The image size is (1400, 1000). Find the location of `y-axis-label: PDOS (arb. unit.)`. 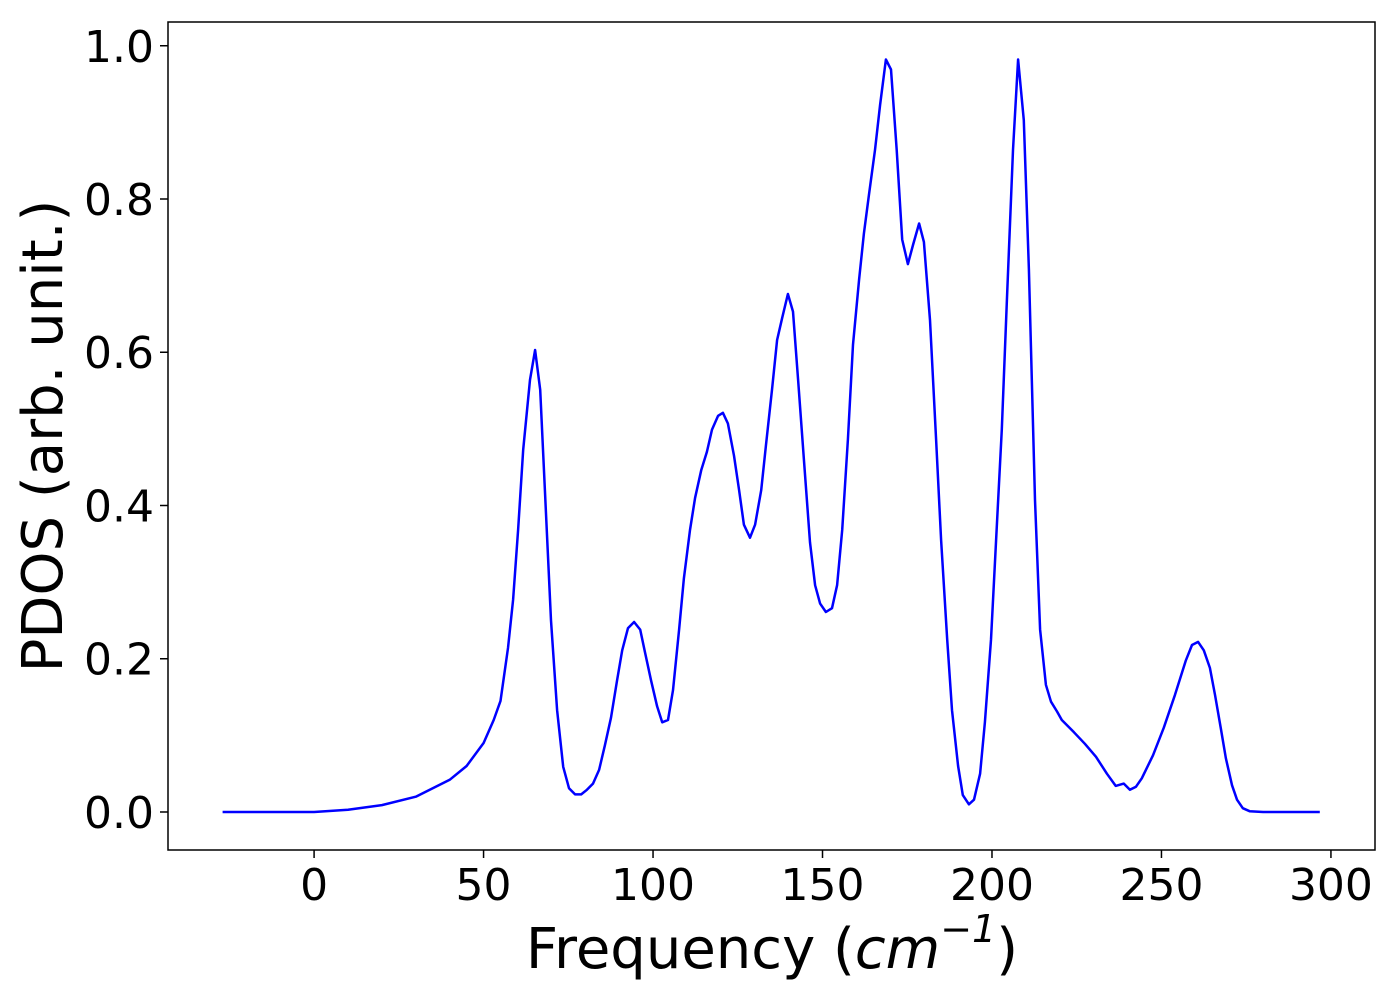

y-axis-label: PDOS (arb. unit.) is located at coordinates (43, 436).